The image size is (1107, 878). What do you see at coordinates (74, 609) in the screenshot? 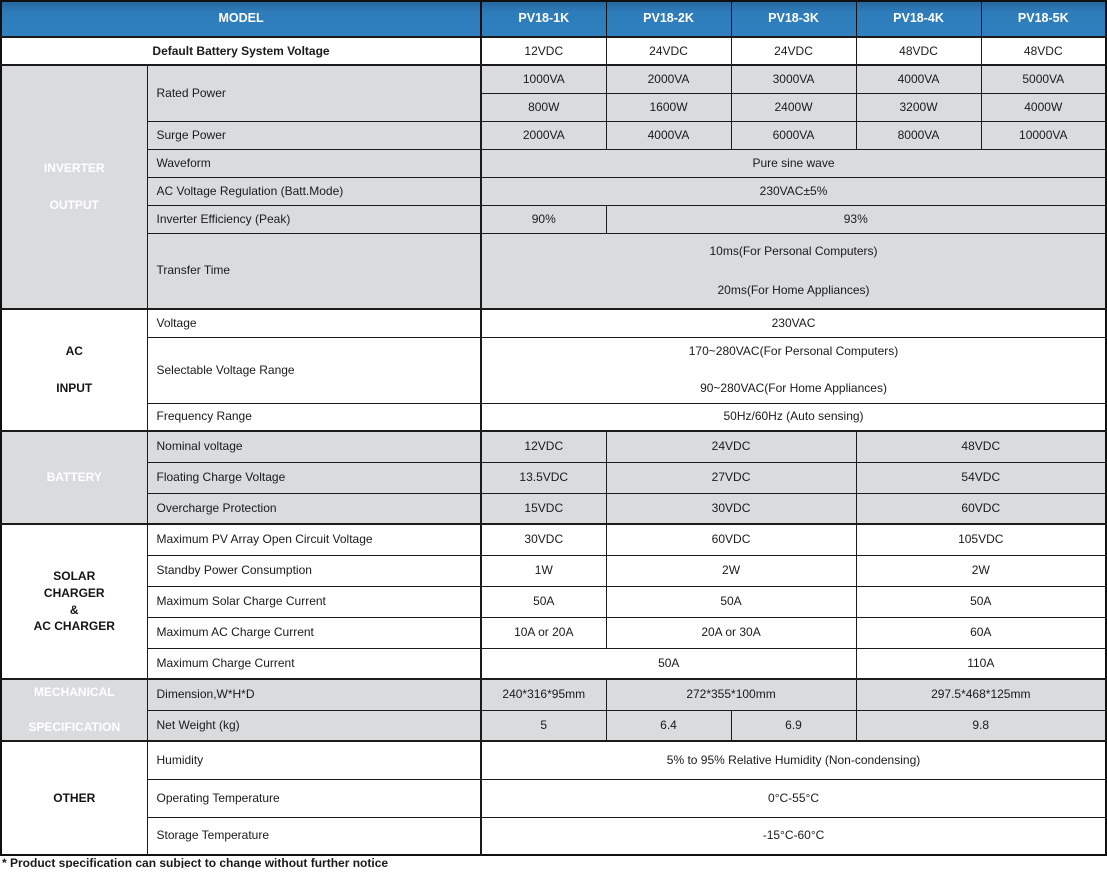
I see `section-title-line: &` at bounding box center [74, 609].